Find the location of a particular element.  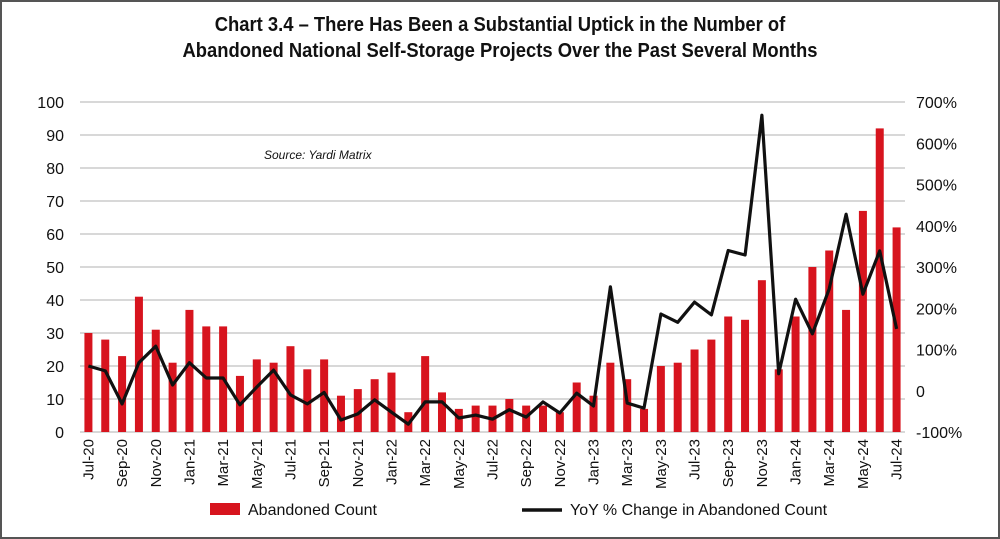

left-tick-label: 10 is located at coordinates (55, 400).